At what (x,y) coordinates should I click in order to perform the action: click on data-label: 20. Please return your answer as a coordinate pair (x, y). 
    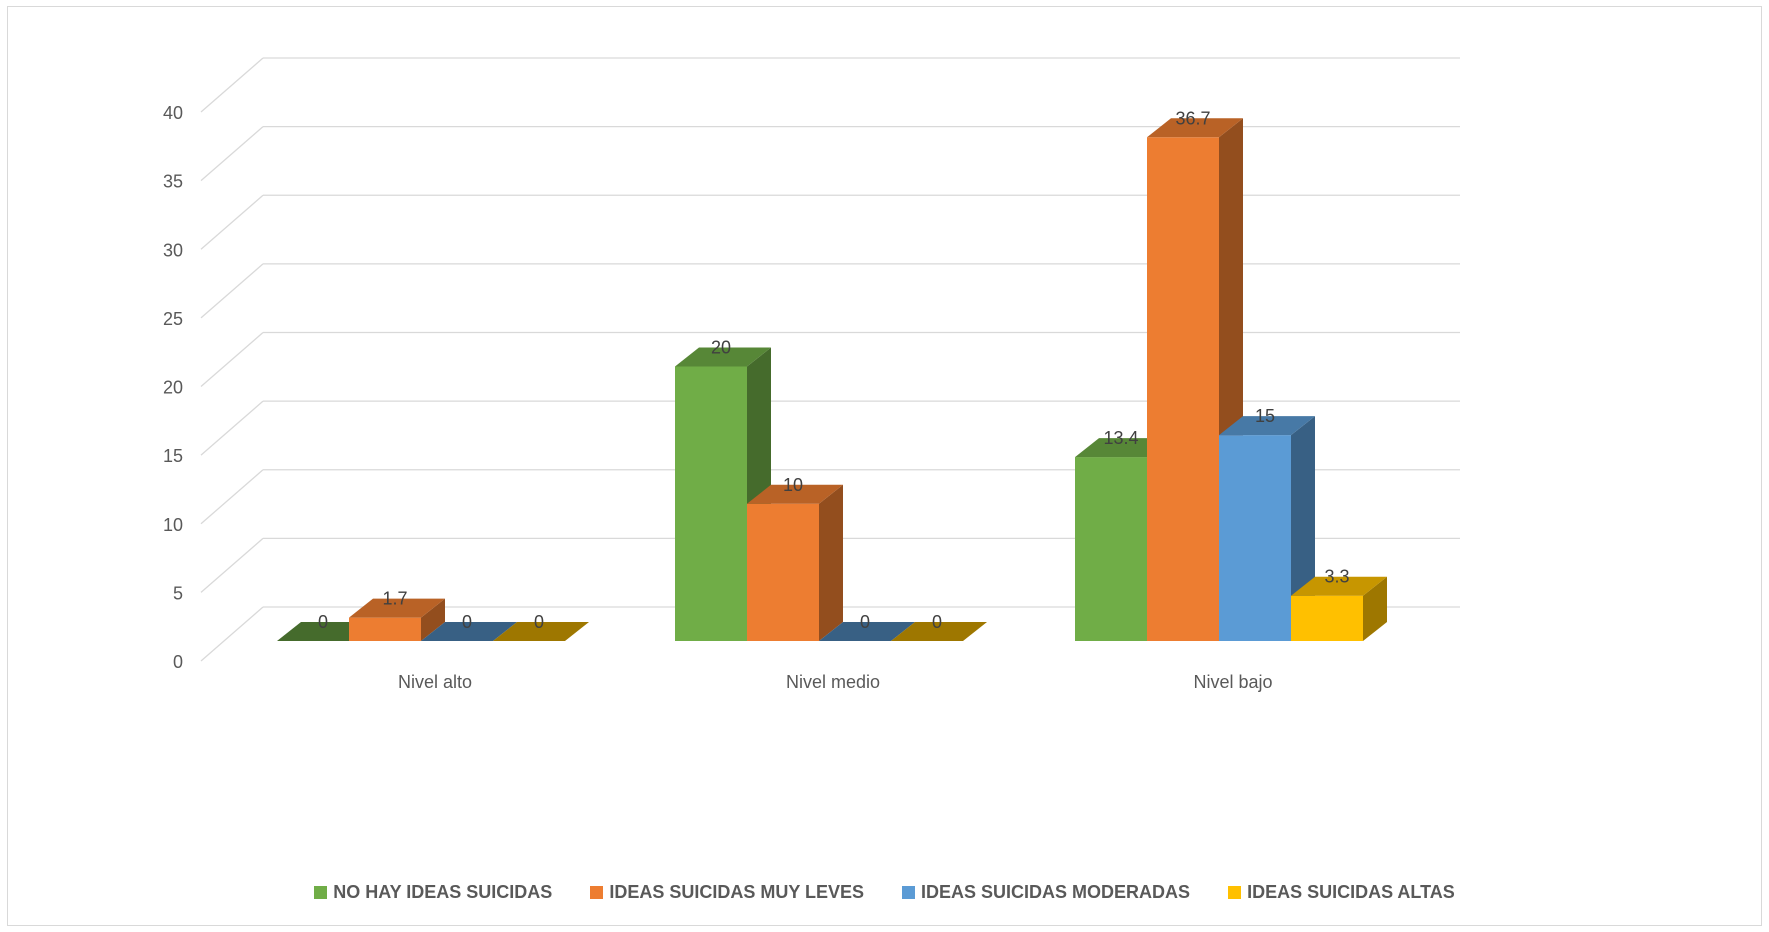
    Looking at the image, I should click on (721, 348).